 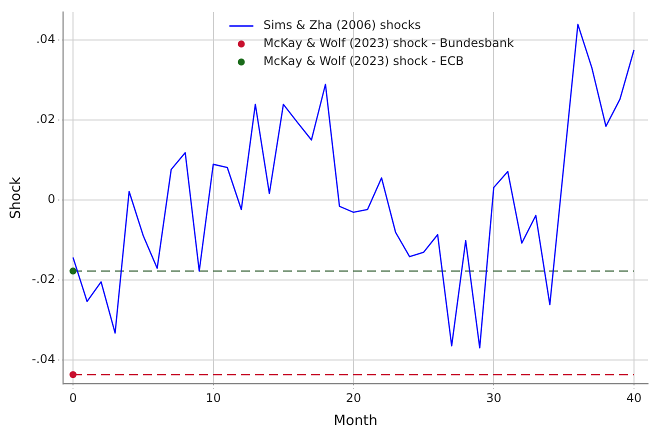 I want to click on y-axis-title: Shock, so click(x=16, y=197).